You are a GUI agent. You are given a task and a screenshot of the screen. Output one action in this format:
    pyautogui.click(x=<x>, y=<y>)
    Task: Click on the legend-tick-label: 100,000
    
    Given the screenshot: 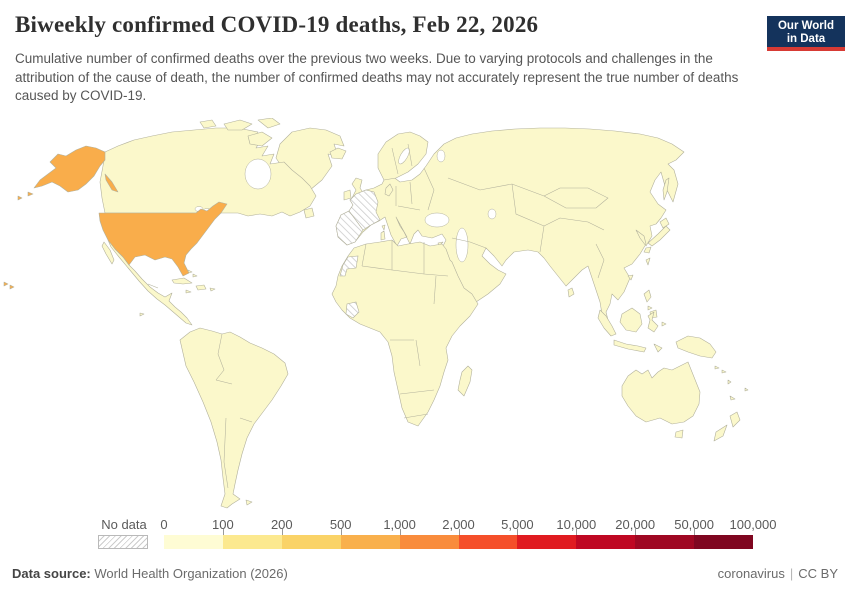 What is the action you would take?
    pyautogui.click(x=753, y=524)
    